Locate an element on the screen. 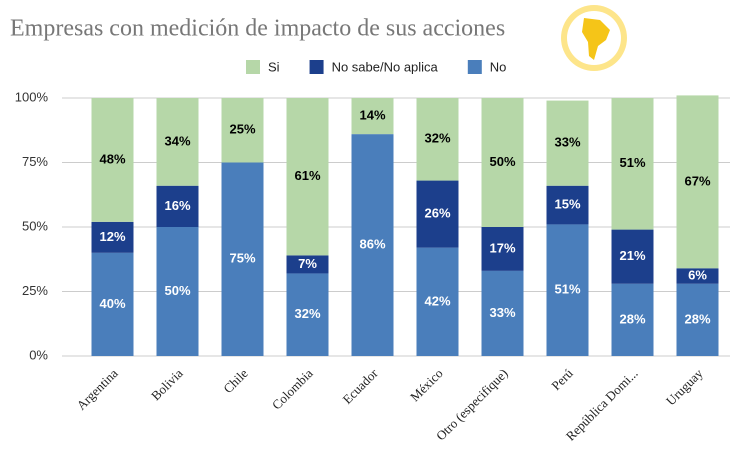 This screenshot has width=740, height=460. legend-label: Si is located at coordinates (274, 66).